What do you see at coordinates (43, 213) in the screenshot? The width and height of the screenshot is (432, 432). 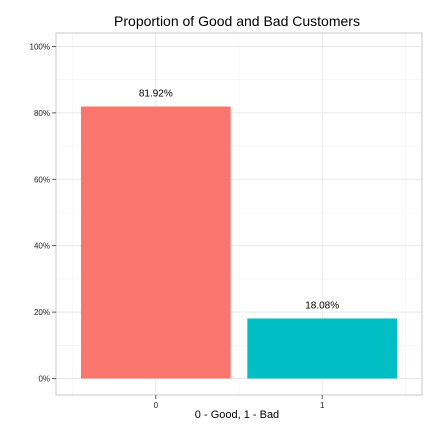 I see `y-axis: 0% 20% 40% 60% 80% 100%` at bounding box center [43, 213].